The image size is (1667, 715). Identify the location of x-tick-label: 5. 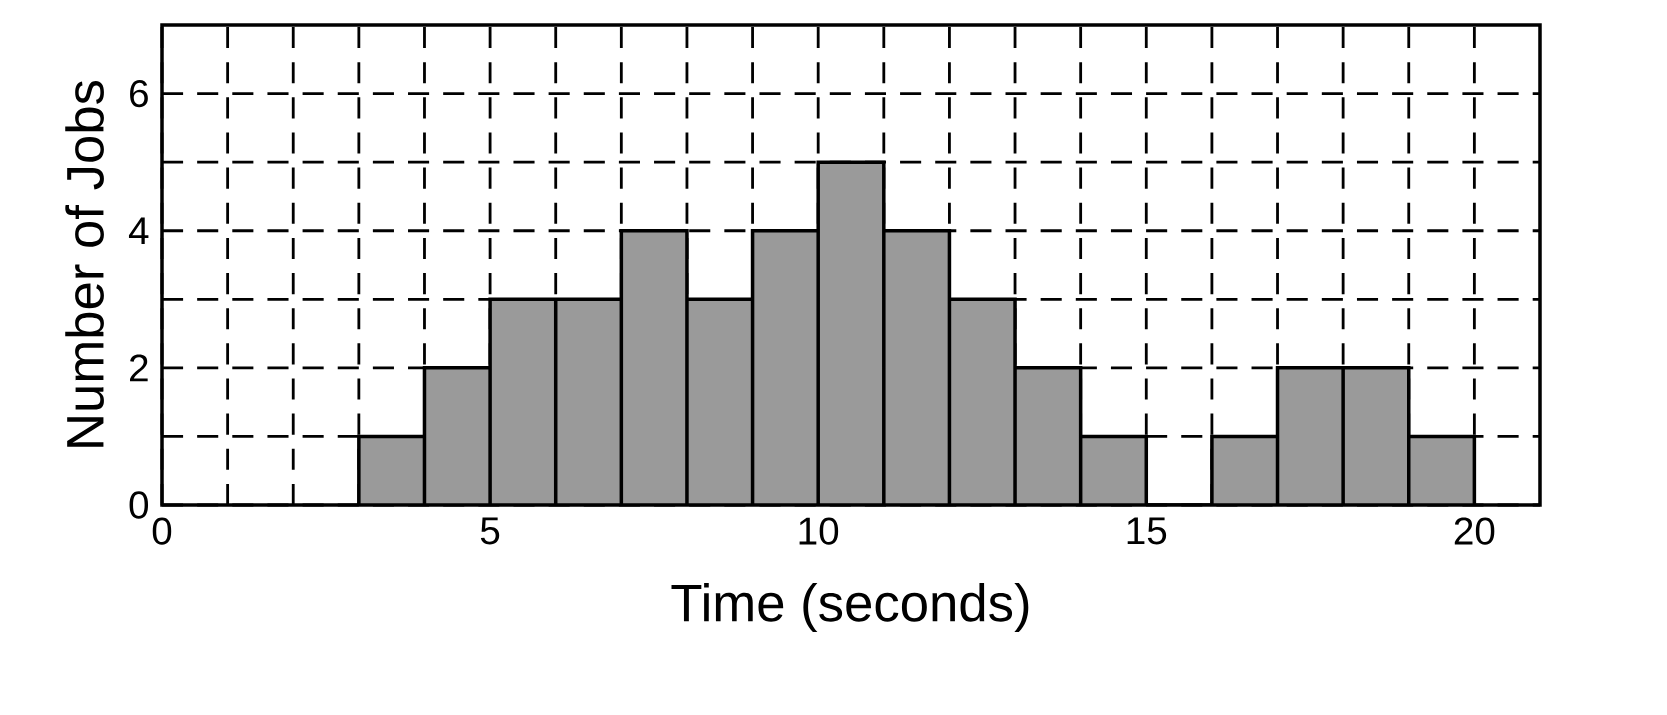
(490, 531).